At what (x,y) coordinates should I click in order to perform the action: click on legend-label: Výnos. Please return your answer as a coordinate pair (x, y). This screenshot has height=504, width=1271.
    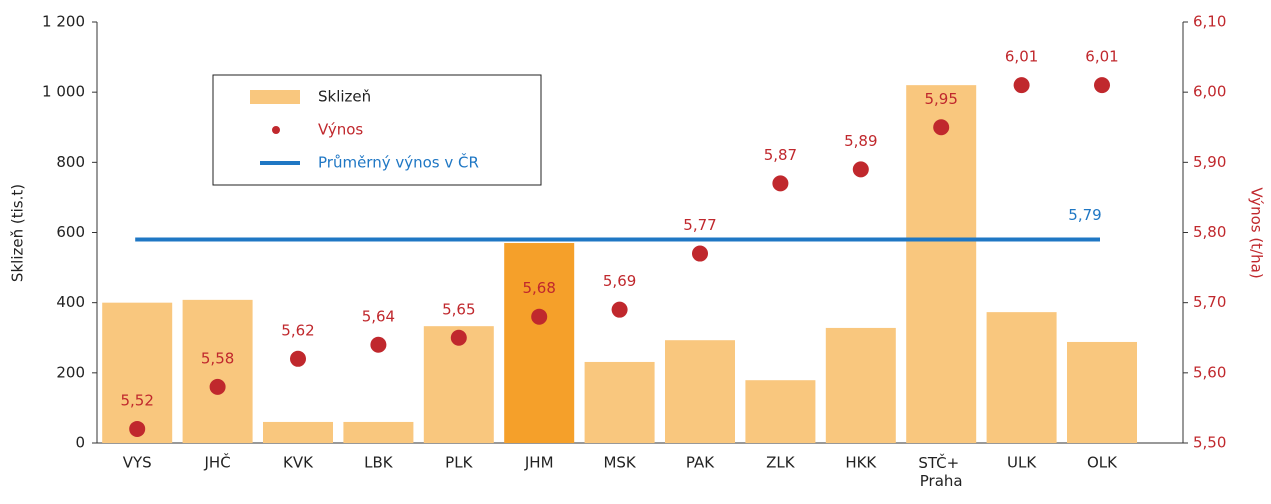
    Looking at the image, I should click on (340, 130).